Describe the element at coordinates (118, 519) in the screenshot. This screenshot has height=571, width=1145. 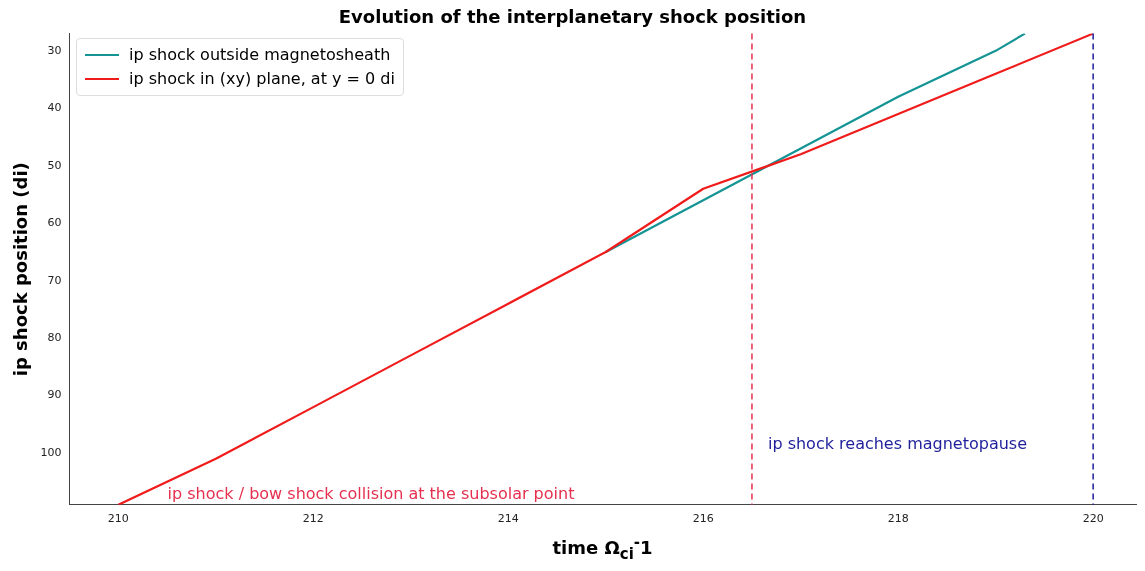
I see `x-tick-label: 210` at that location.